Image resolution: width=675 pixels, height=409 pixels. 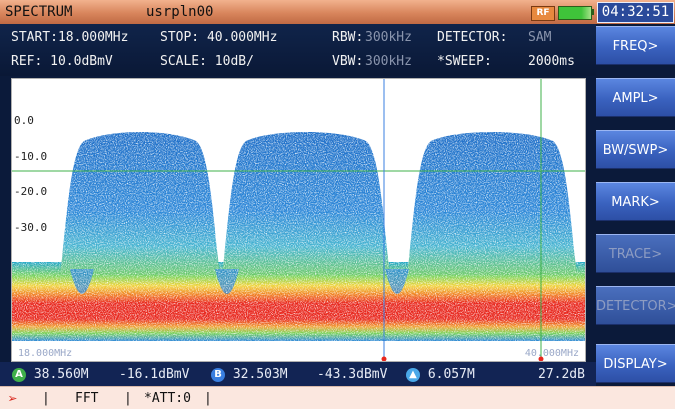 I want to click on rbw-label: RBW:, so click(x=348, y=37).